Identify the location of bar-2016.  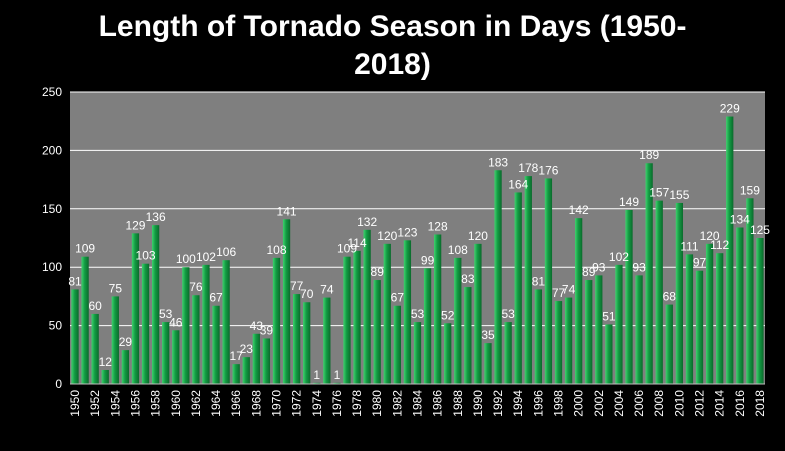
(740, 305).